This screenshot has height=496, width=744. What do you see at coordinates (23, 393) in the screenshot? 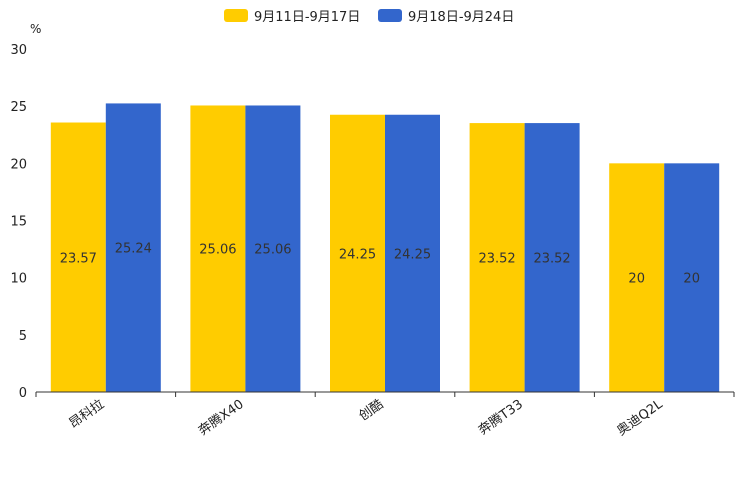
I see `y-tick-label: 0` at bounding box center [23, 393].